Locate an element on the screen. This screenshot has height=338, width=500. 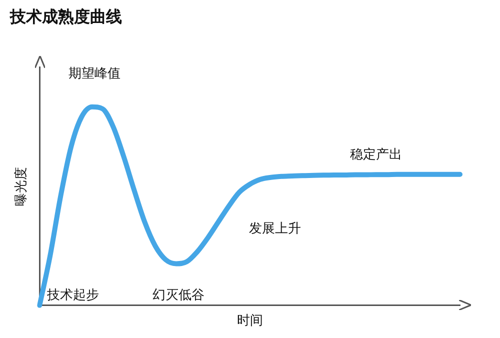
chart-title: 技术成熟度曲线 is located at coordinates (65, 16).